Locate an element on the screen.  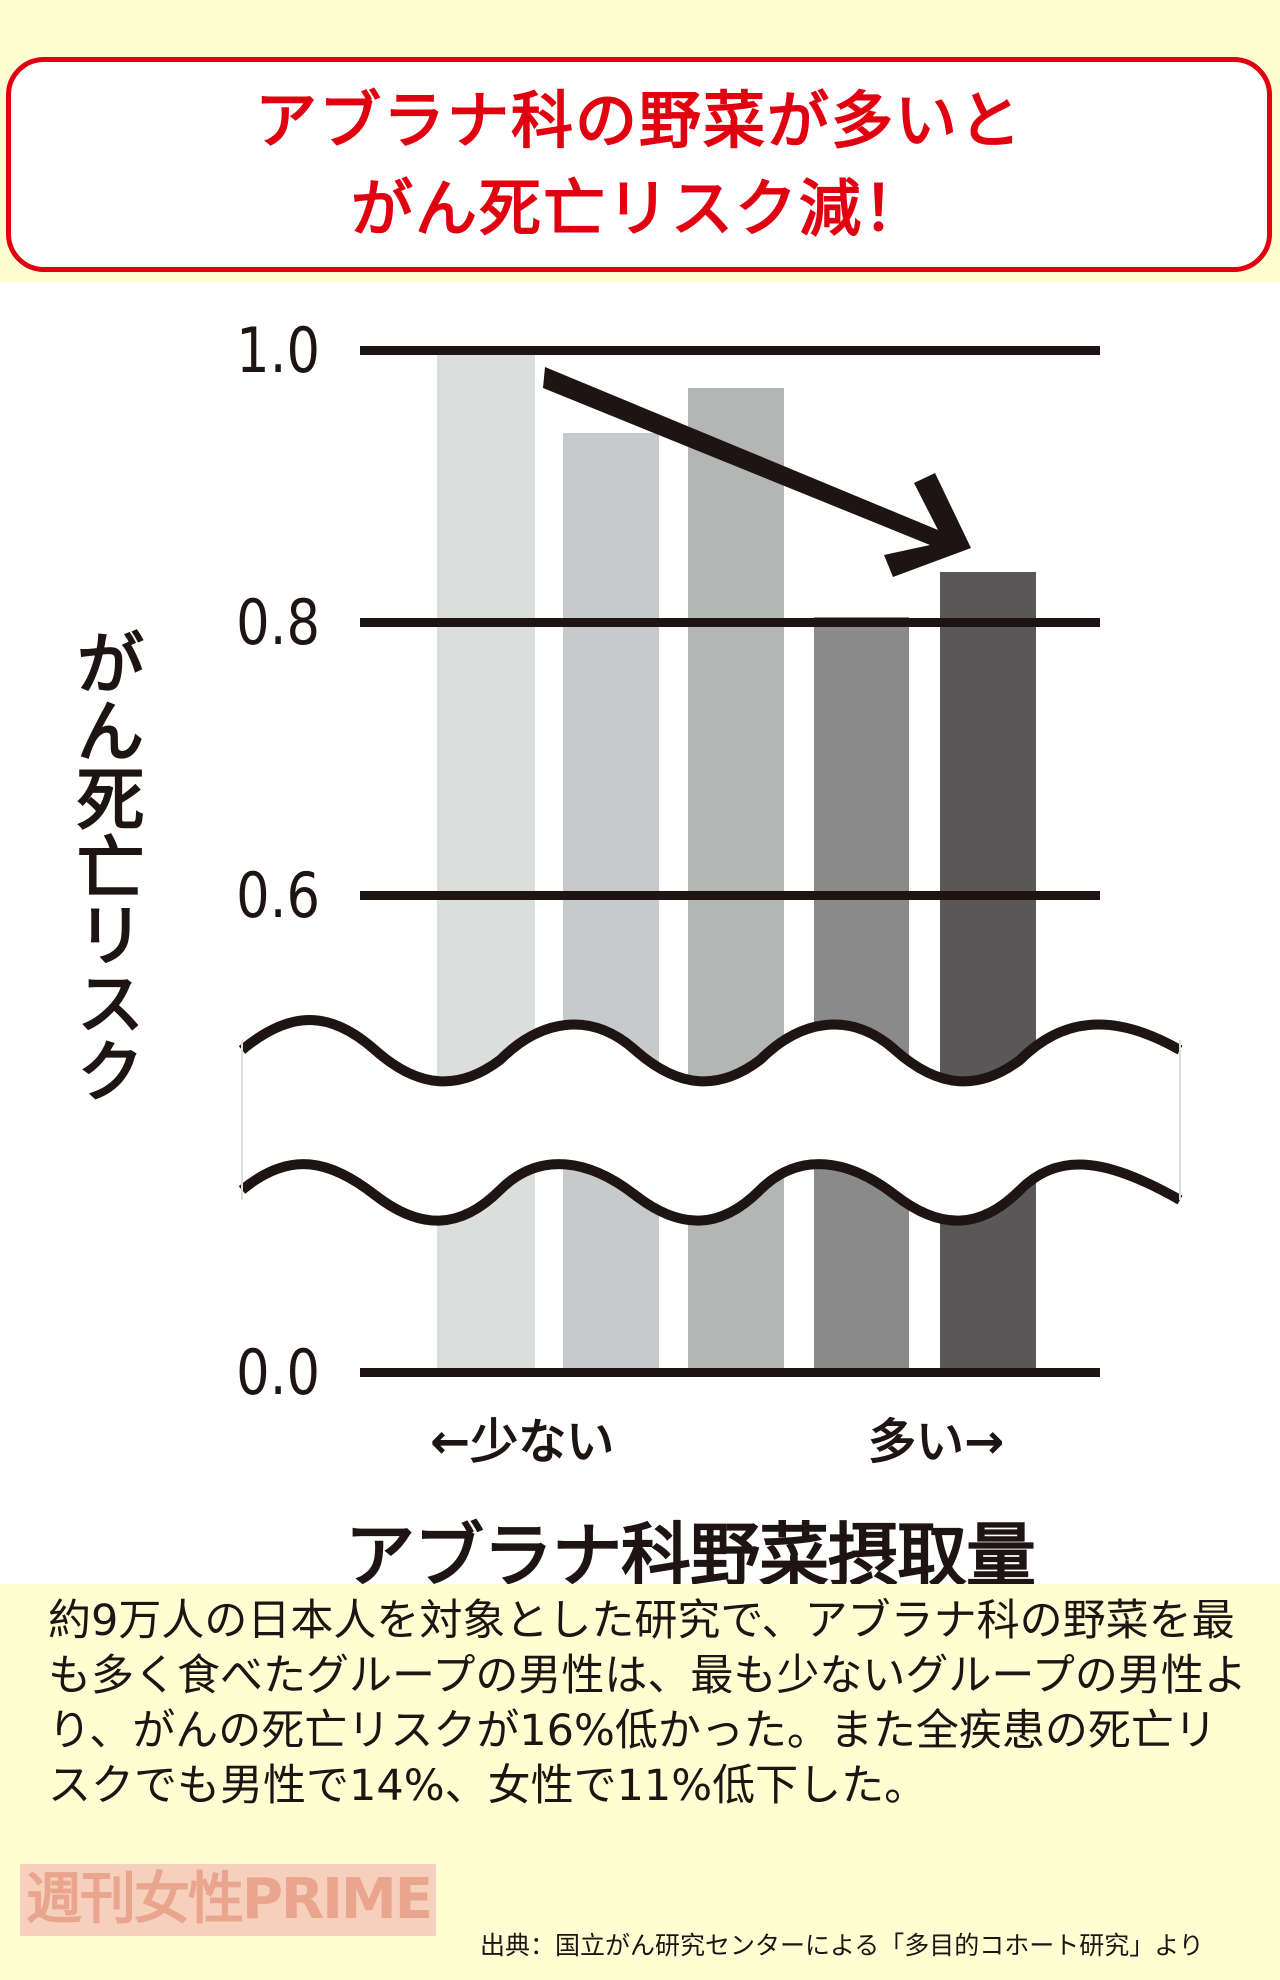
brand-logo: 週刊女性PRIME is located at coordinates (228, 1900).